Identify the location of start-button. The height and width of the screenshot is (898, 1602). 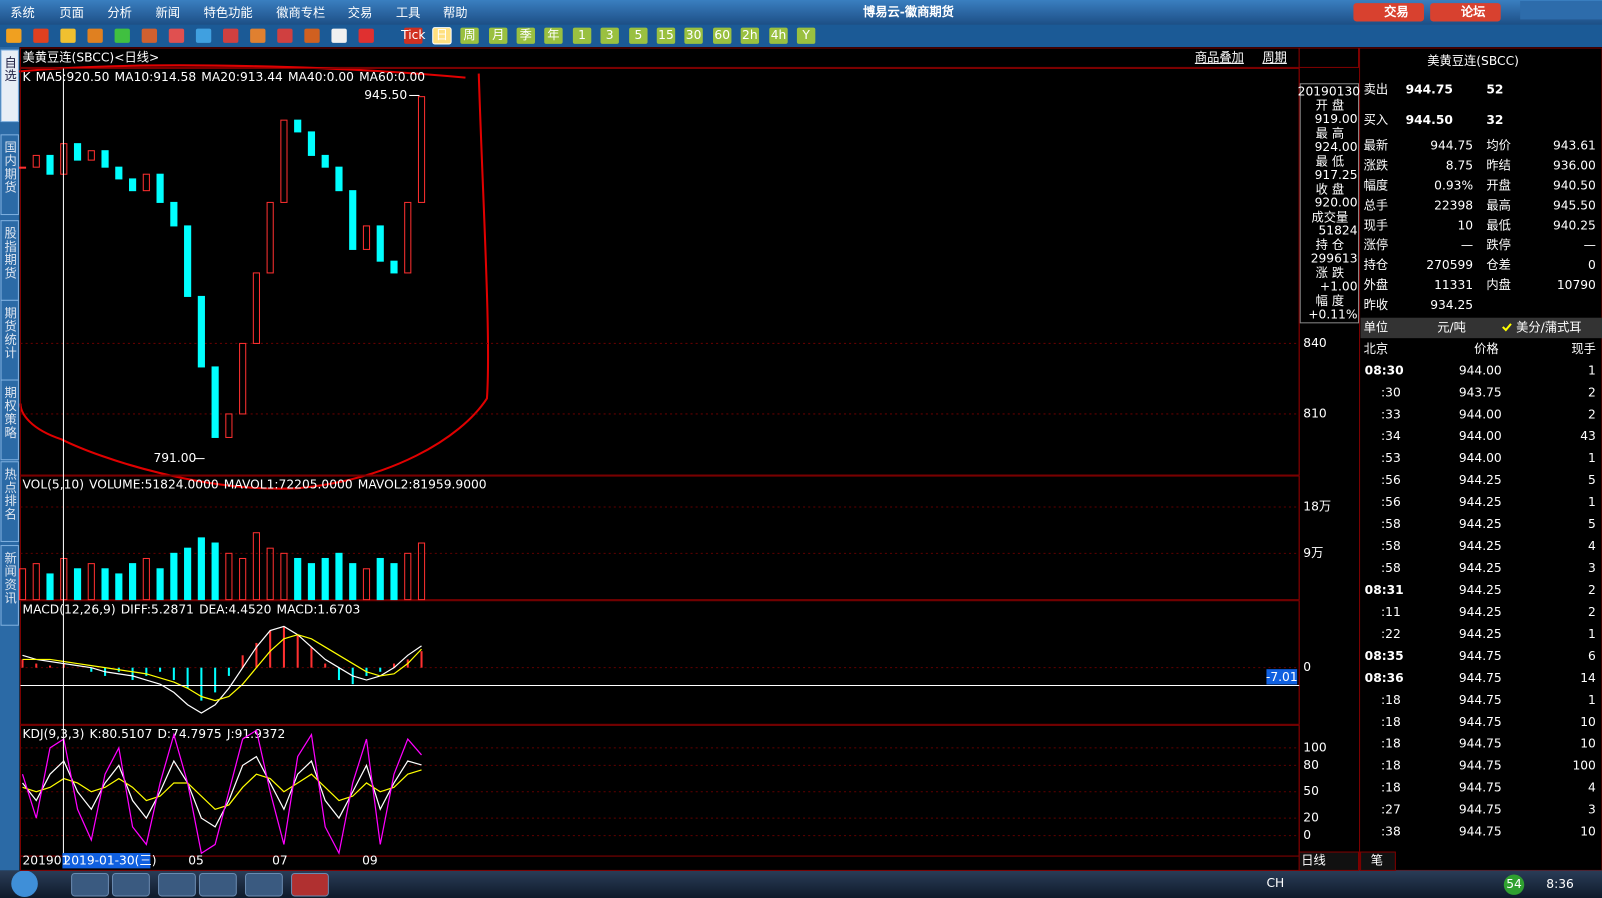
(24, 883).